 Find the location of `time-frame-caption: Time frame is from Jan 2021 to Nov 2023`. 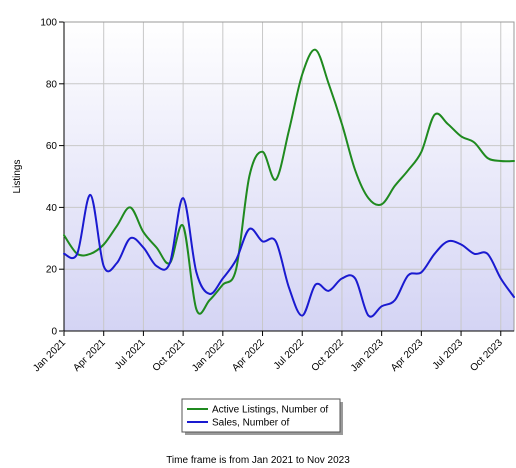

time-frame-caption: Time frame is from Jan 2021 to Nov 2023 is located at coordinates (258, 460).